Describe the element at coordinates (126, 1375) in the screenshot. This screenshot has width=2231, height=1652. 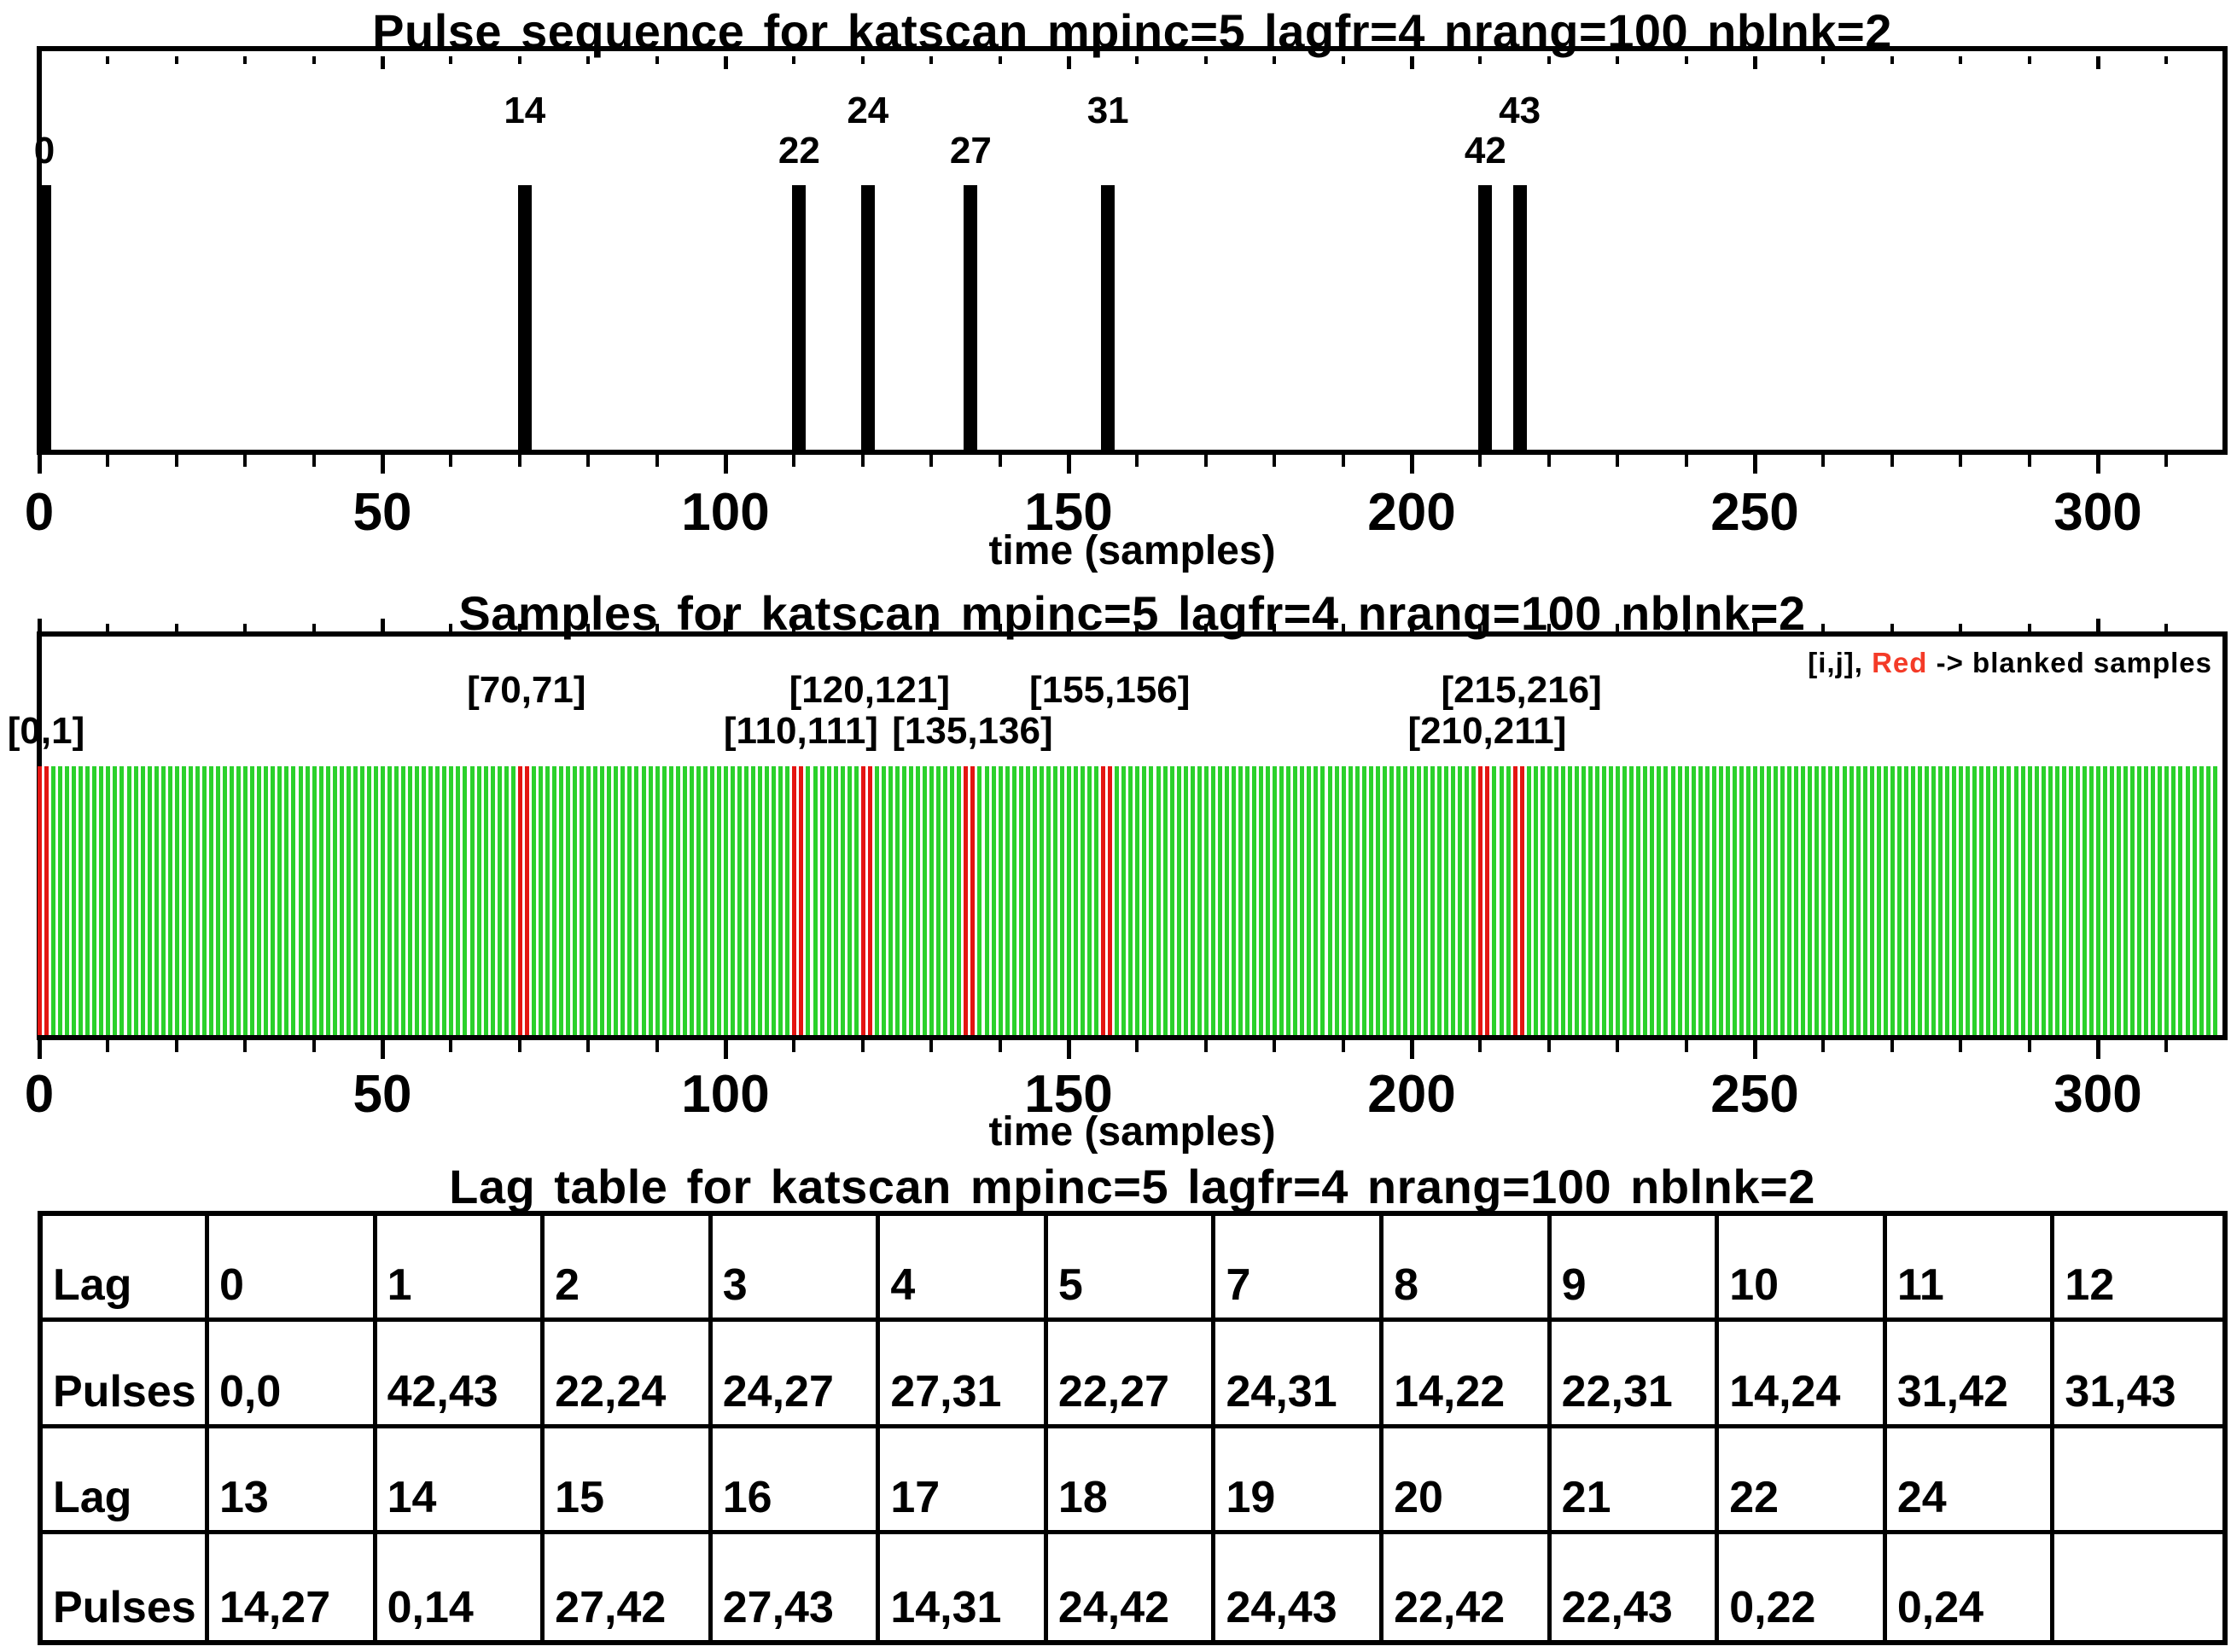
I see `lag-table-row-header: Pulses` at that location.